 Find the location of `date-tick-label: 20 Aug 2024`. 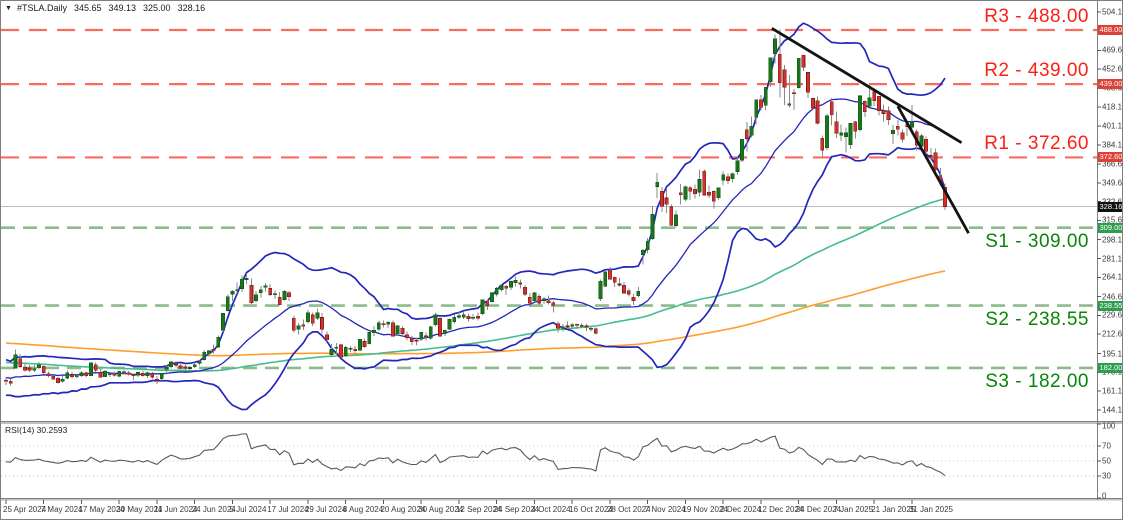

date-tick-label: 20 Aug 2024 is located at coordinates (403, 509).